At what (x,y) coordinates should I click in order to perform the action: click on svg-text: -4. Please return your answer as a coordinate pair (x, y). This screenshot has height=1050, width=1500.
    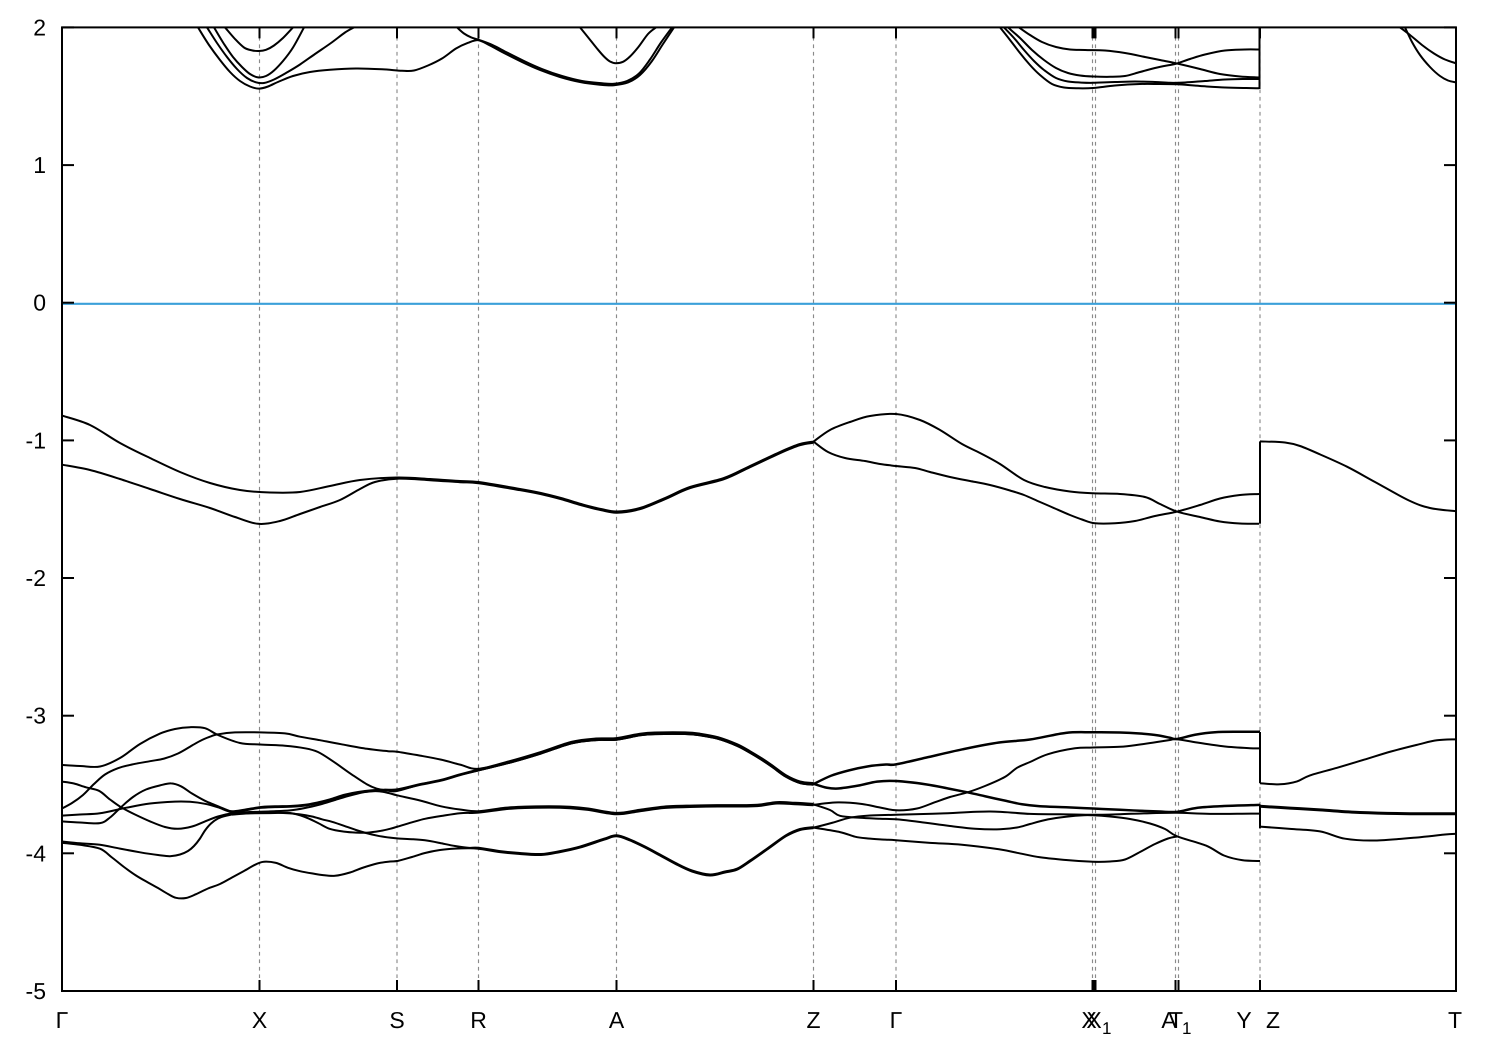
    Looking at the image, I should click on (36, 853).